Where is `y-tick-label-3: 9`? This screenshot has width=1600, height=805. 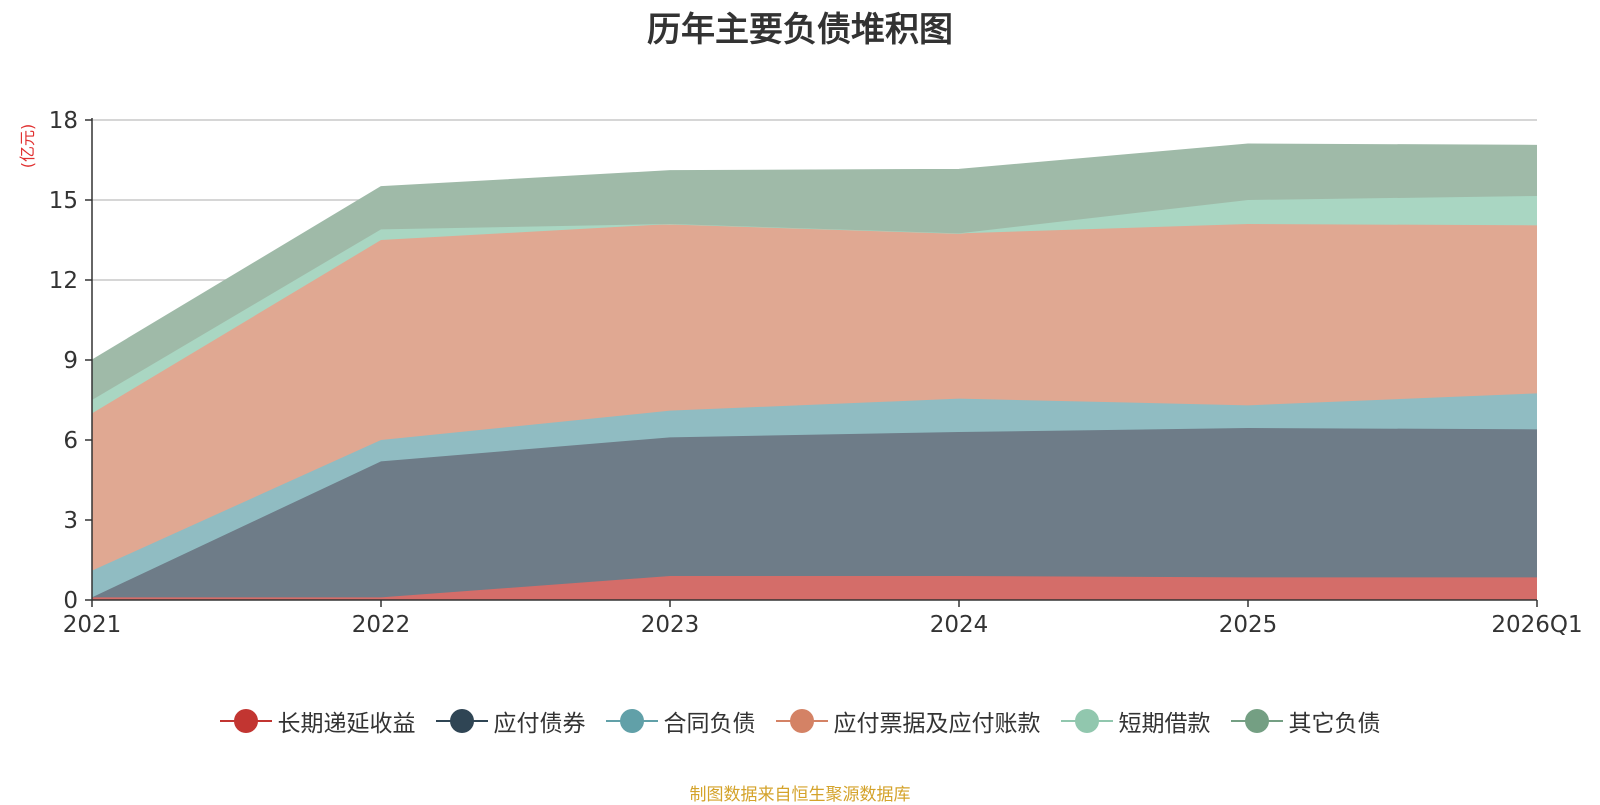 y-tick-label-3: 9 is located at coordinates (70, 361).